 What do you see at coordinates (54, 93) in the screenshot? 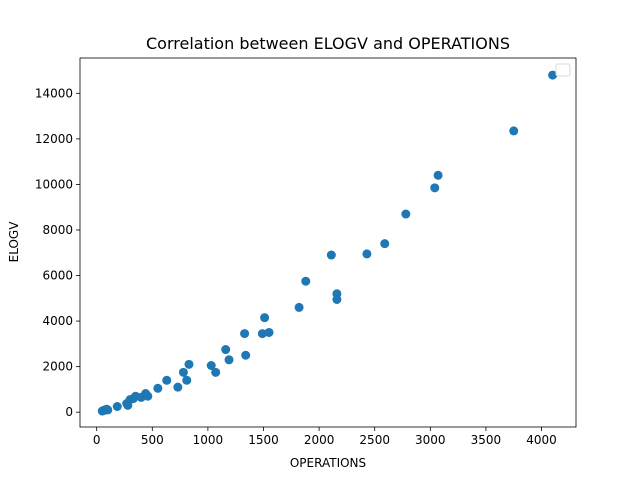
I see `y-tick-label: 14000` at bounding box center [54, 93].